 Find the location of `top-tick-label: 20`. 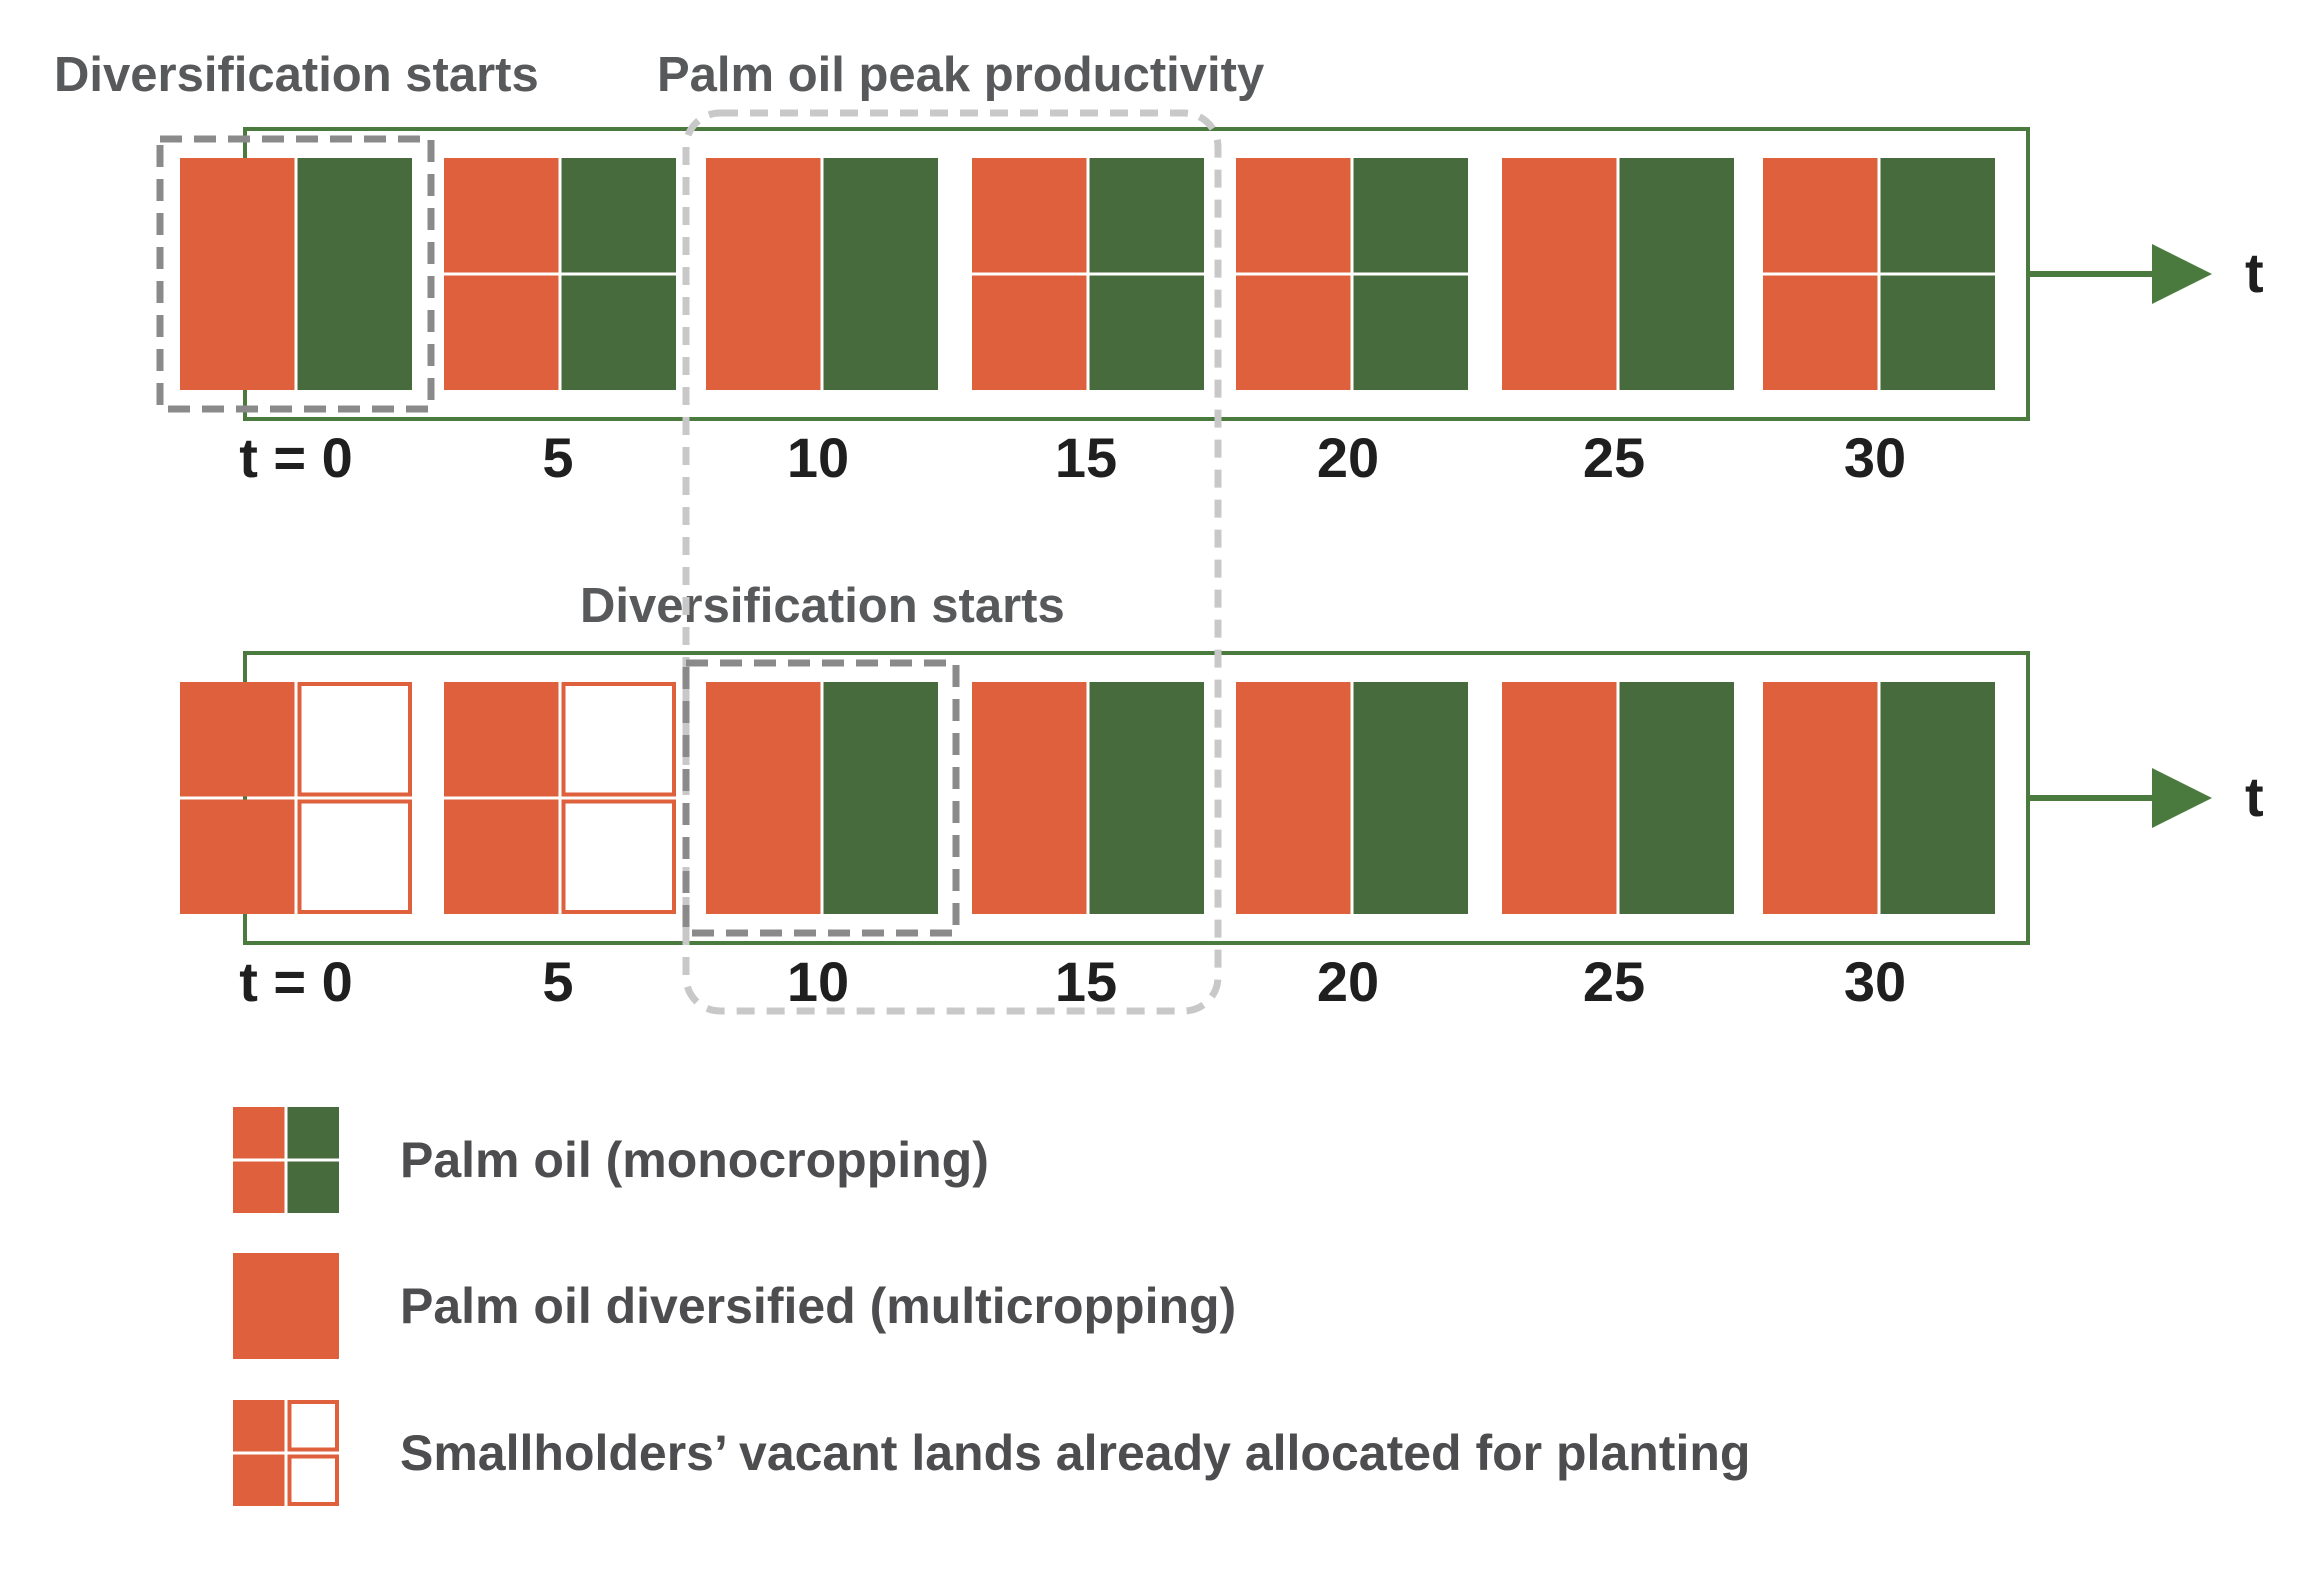

top-tick-label: 20 is located at coordinates (1348, 457).